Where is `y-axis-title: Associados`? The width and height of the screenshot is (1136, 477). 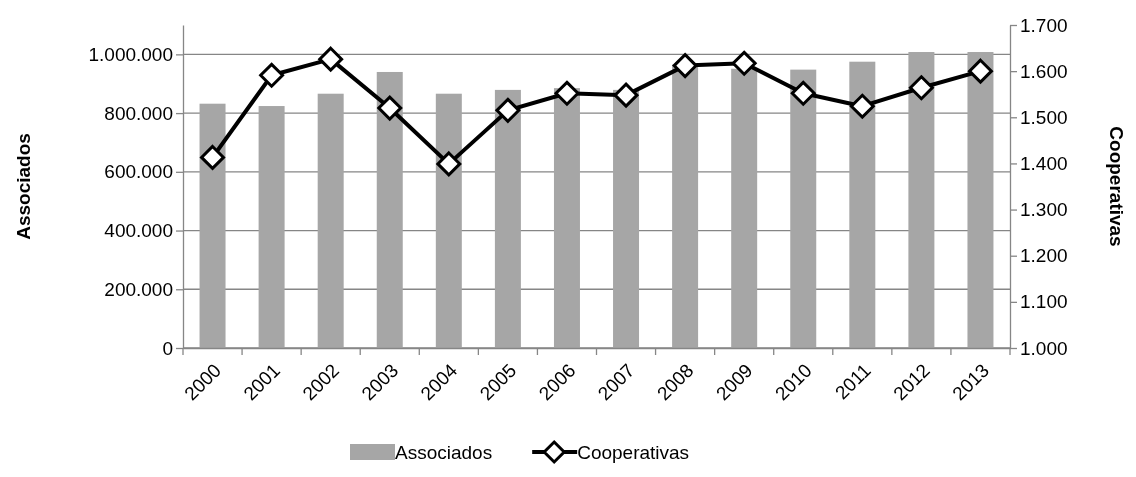 y-axis-title: Associados is located at coordinates (23, 186).